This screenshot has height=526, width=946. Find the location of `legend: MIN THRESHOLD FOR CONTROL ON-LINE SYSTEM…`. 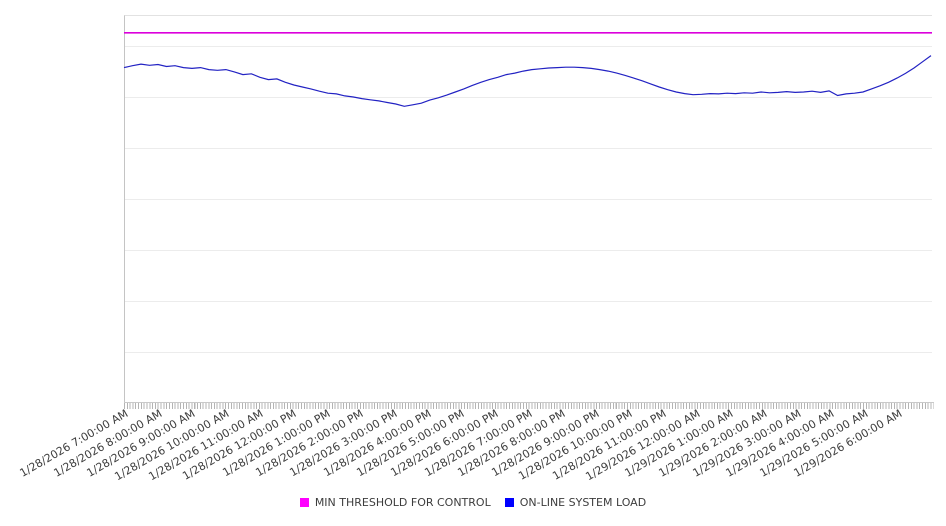

legend: MIN THRESHOLD FOR CONTROL ON-LINE SYSTEM… is located at coordinates (473, 502).